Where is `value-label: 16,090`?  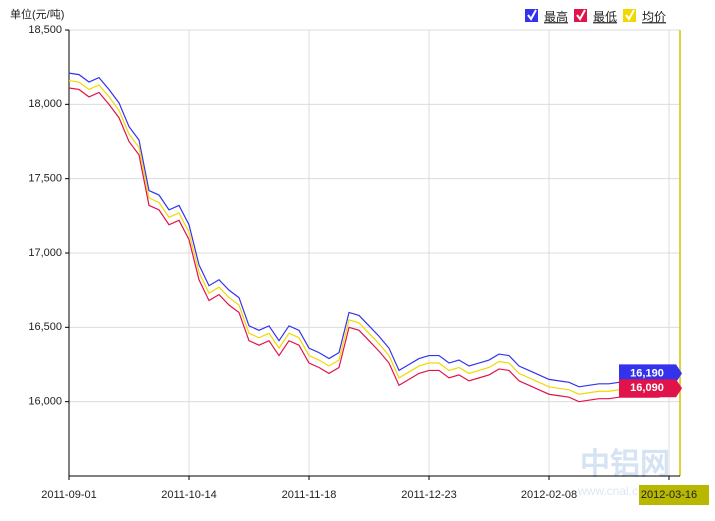
value-label: 16,090 is located at coordinates (647, 388).